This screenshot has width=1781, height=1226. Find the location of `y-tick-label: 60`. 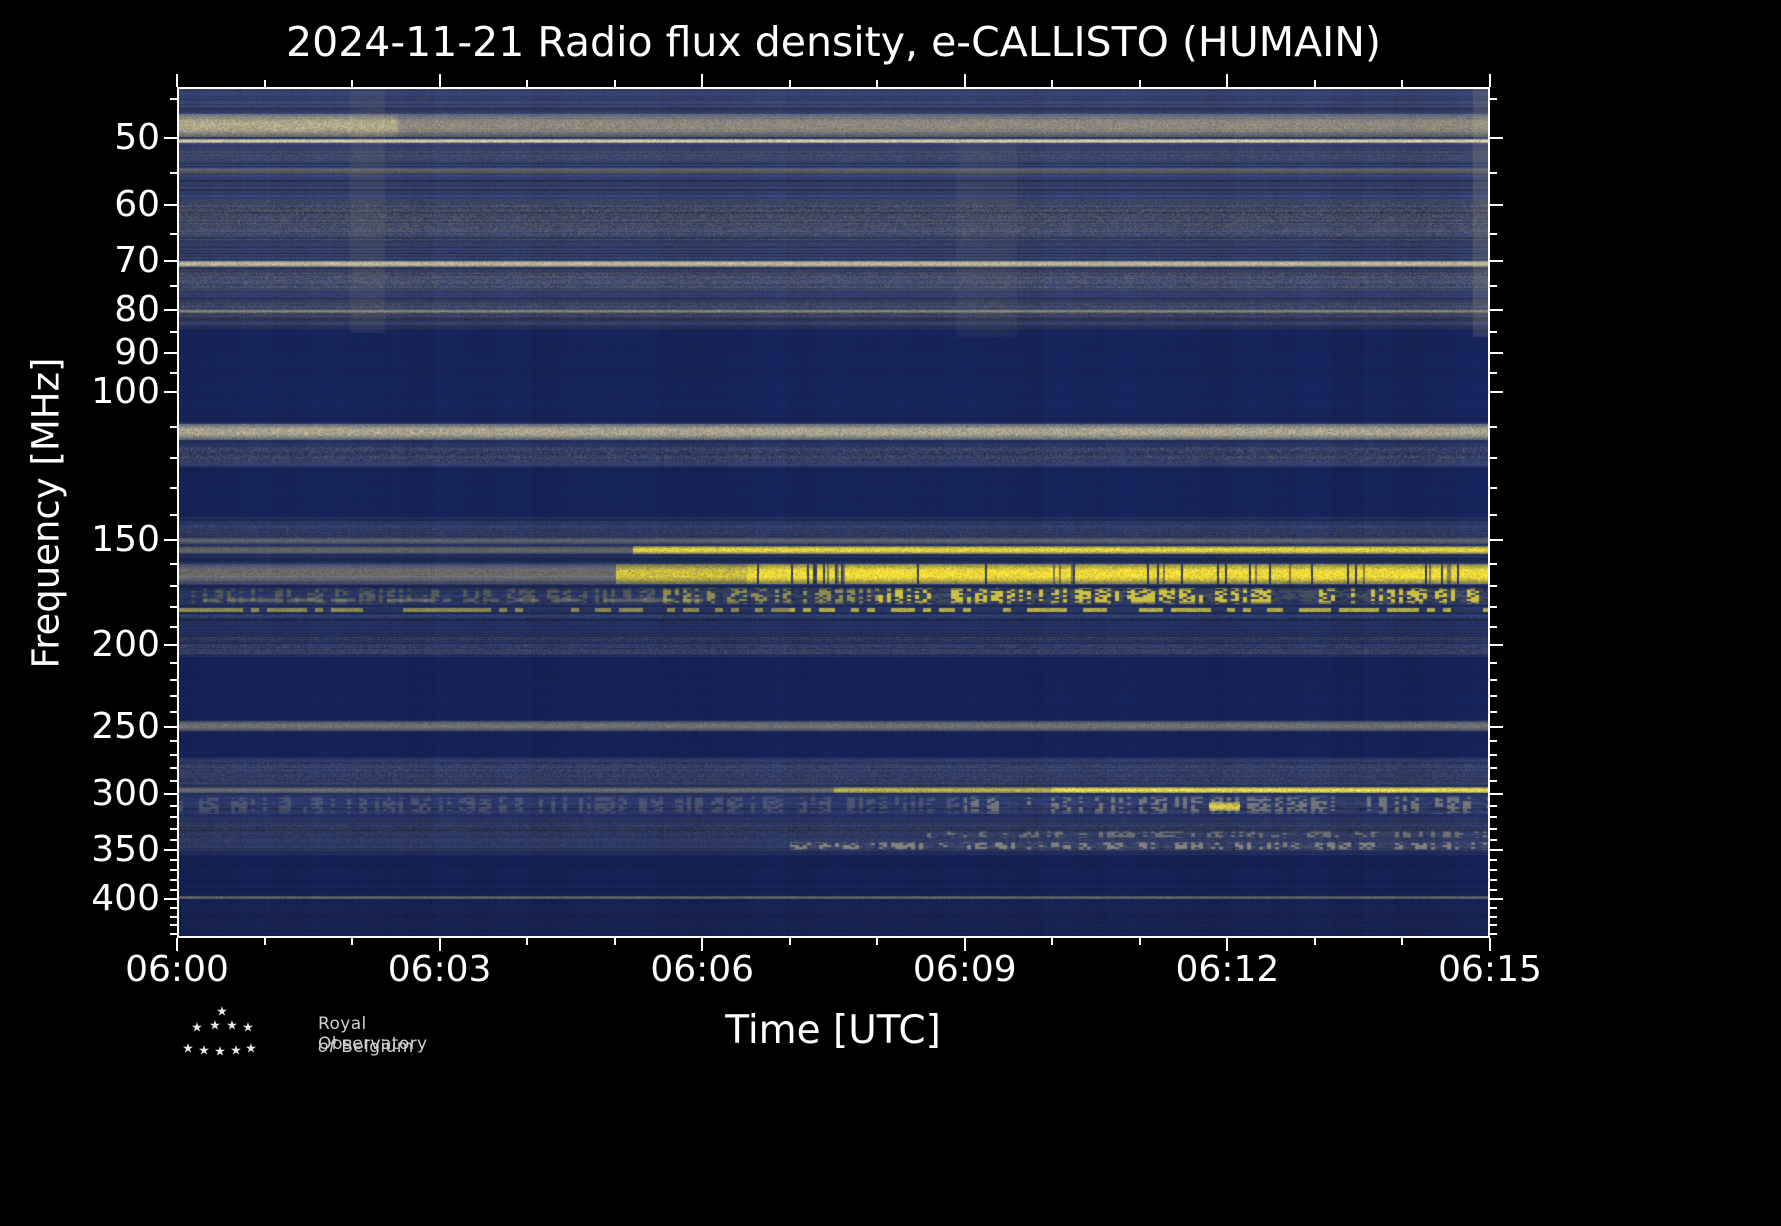

y-tick-label: 60 is located at coordinates (137, 204).